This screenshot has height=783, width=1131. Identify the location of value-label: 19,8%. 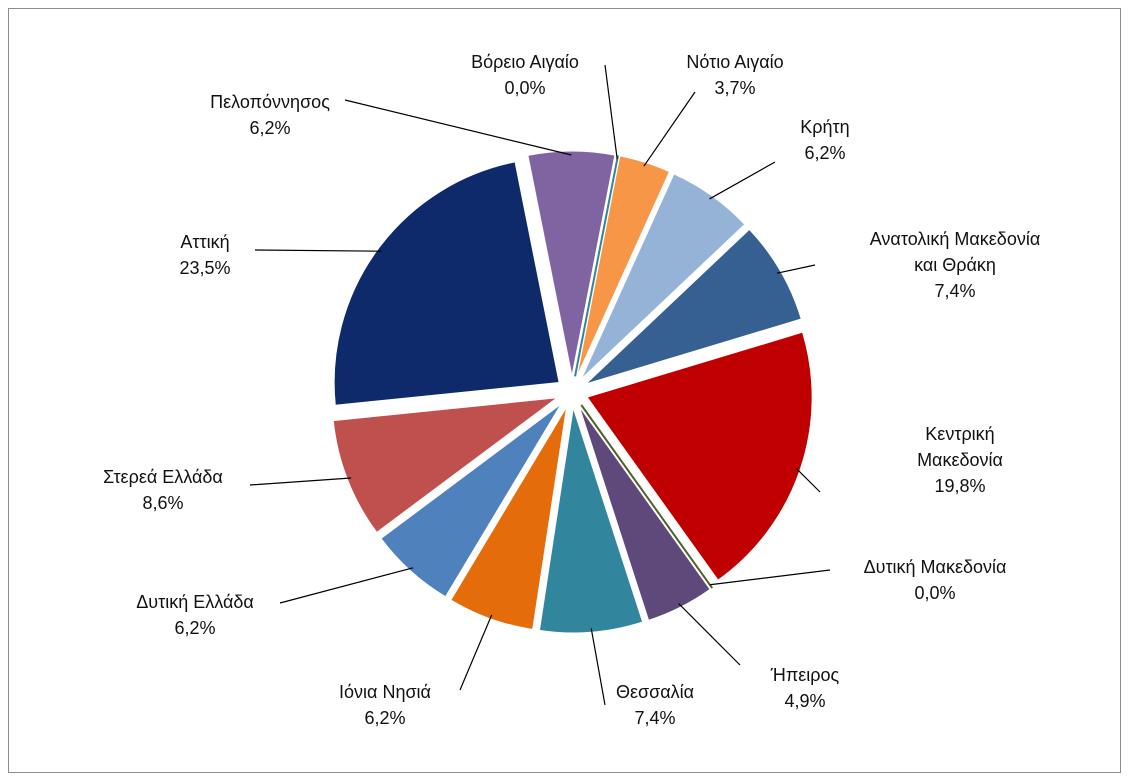
(960, 486).